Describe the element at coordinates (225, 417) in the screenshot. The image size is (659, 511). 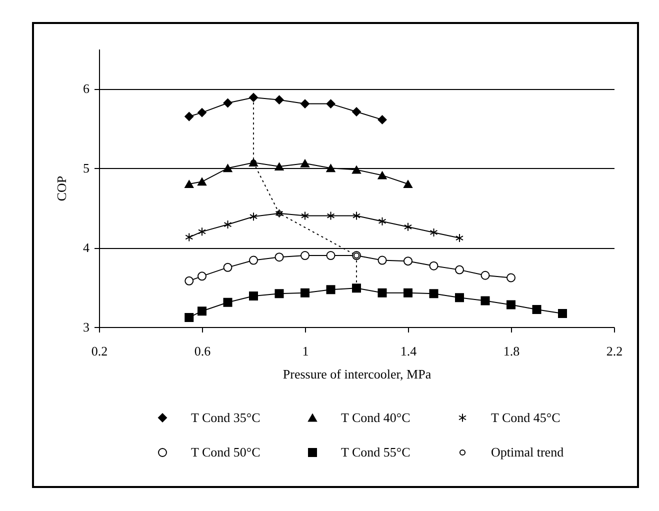
I see `legend-label: T Cond 35°C` at that location.